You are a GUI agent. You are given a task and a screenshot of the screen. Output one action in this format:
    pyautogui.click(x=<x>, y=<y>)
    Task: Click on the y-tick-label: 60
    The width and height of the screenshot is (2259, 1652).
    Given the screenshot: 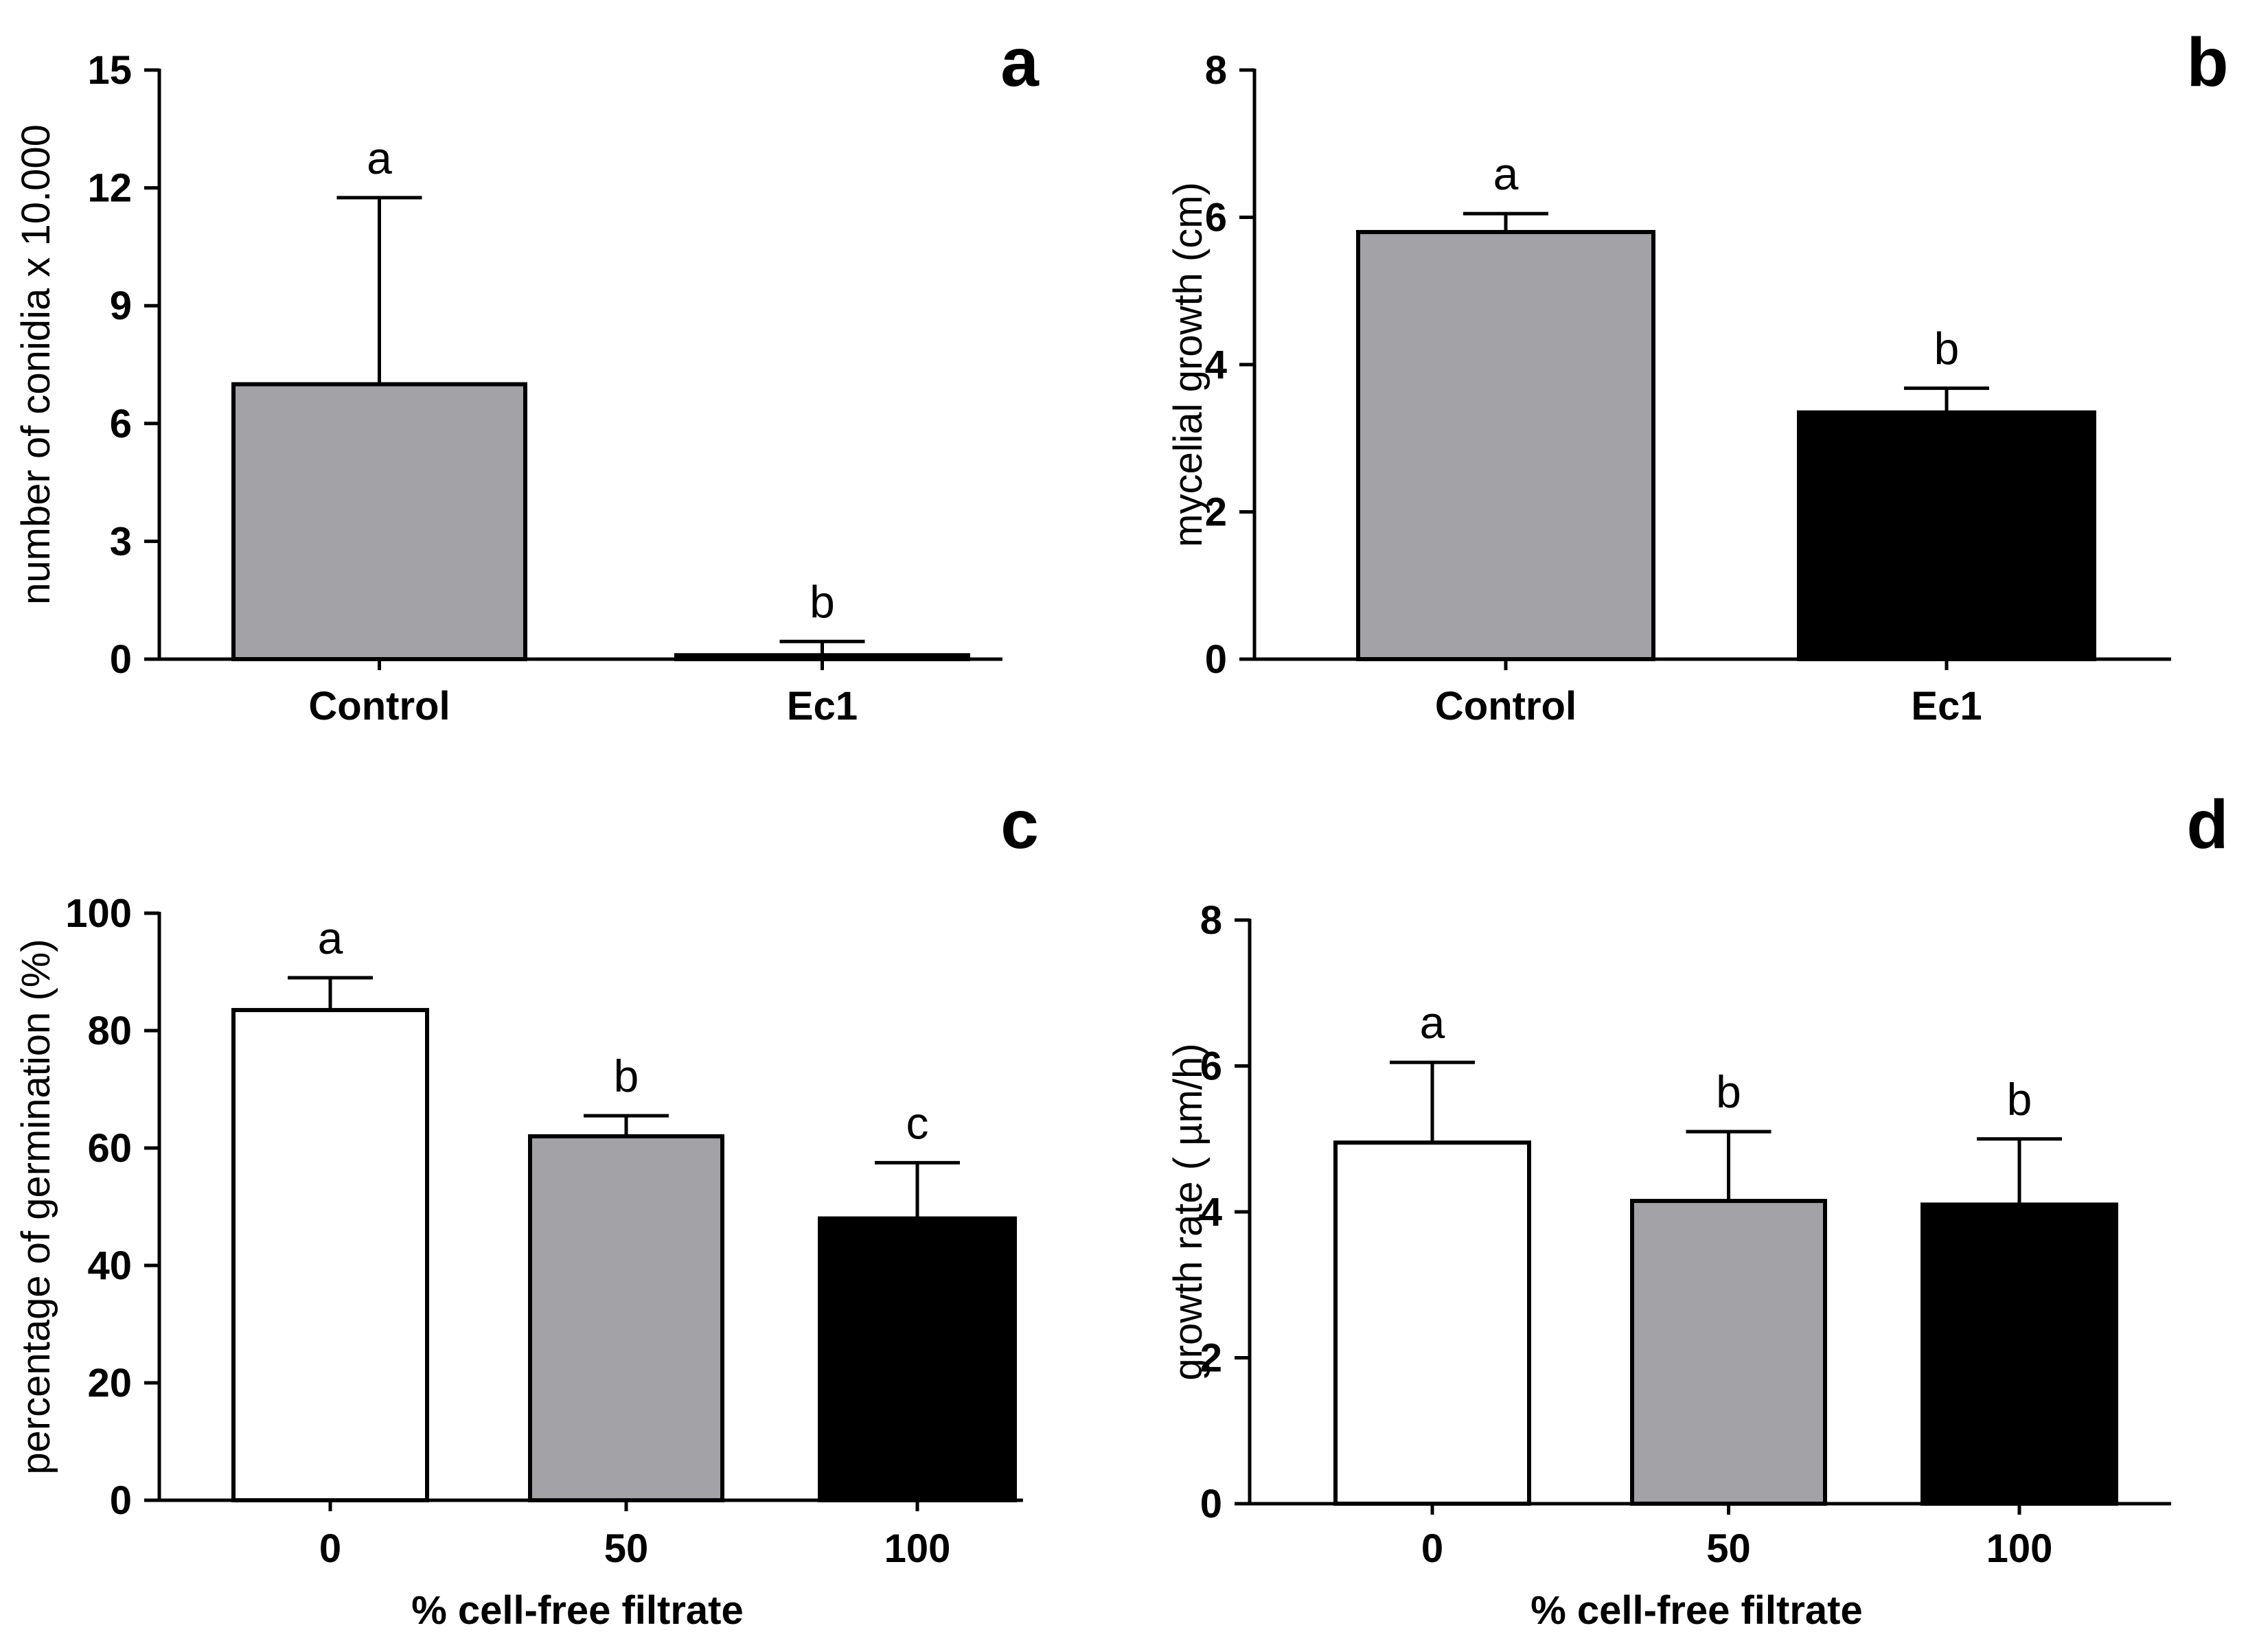 What is the action you would take?
    pyautogui.click(x=110, y=1148)
    